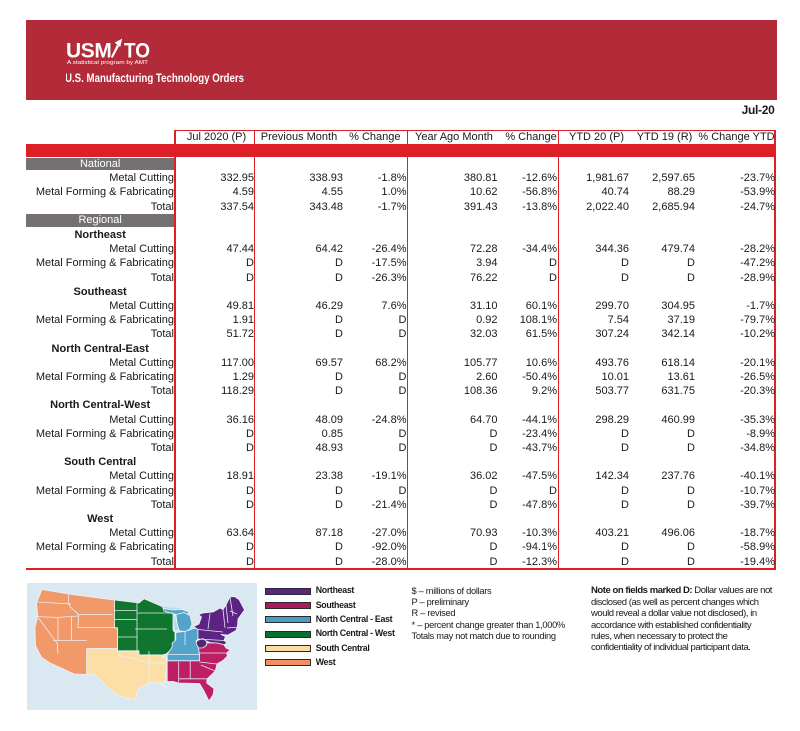  Describe the element at coordinates (155, 77) in the screenshot. I see `svg-text:U.S. Manufacturing Technology: U.S. Manufacturing Technology Orders` at that location.